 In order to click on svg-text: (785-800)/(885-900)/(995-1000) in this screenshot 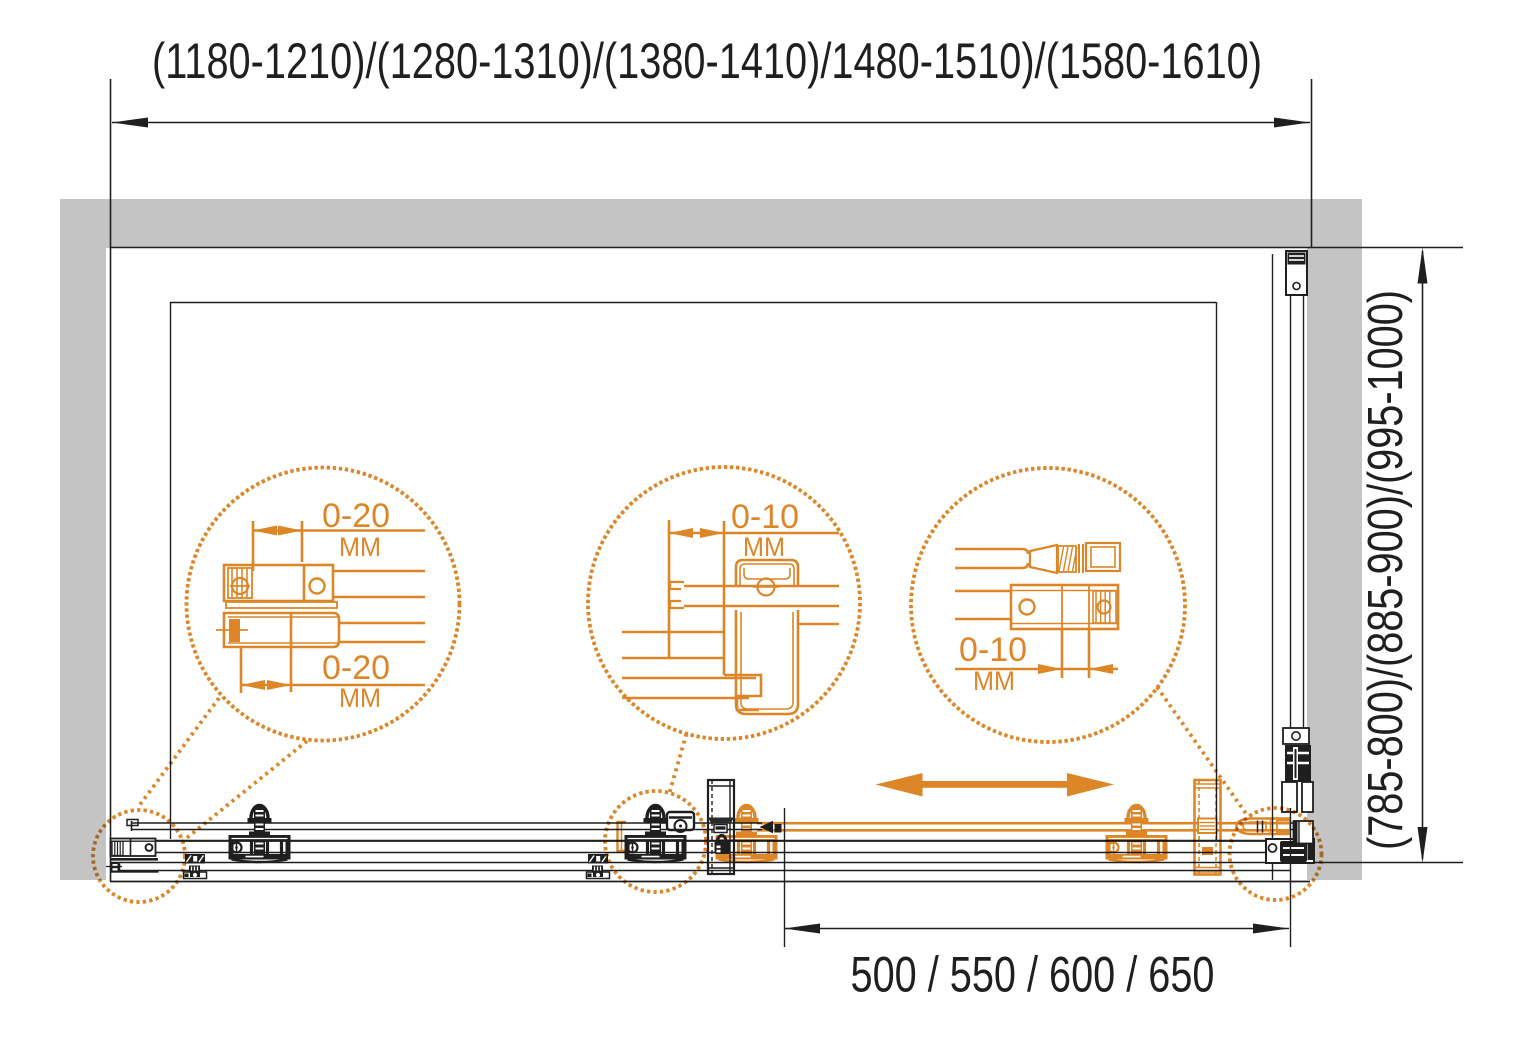, I will do `click(1386, 570)`.